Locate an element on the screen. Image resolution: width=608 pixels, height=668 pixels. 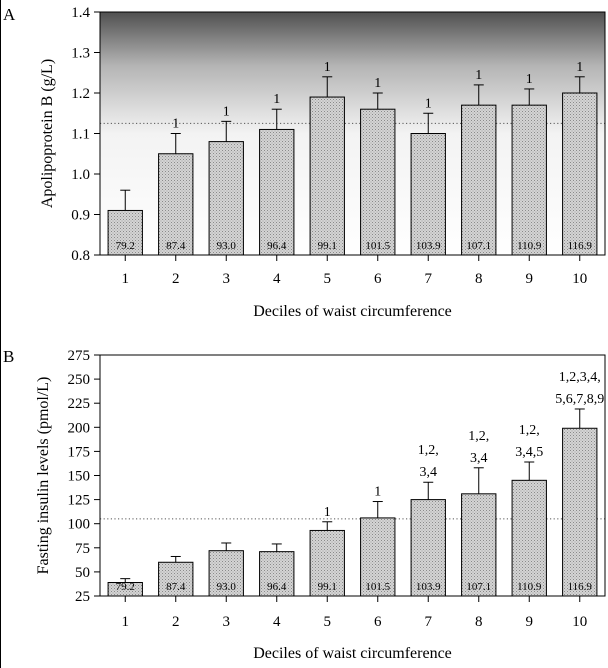
y-tick-label: 150 is located at coordinates (79, 477).